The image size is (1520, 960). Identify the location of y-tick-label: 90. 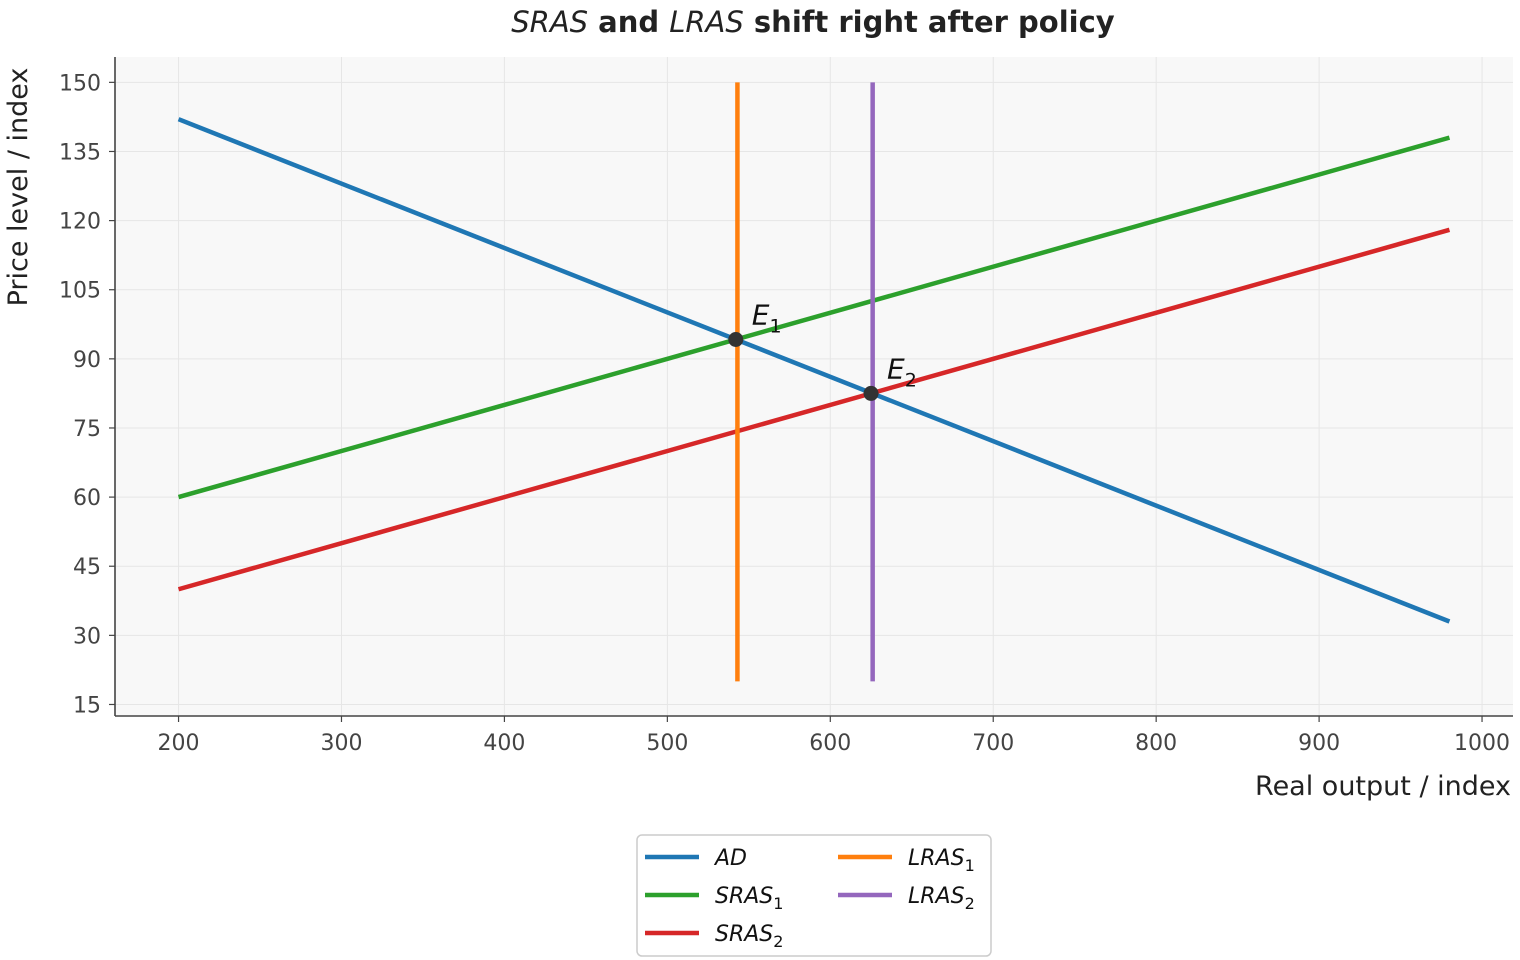
(87, 360).